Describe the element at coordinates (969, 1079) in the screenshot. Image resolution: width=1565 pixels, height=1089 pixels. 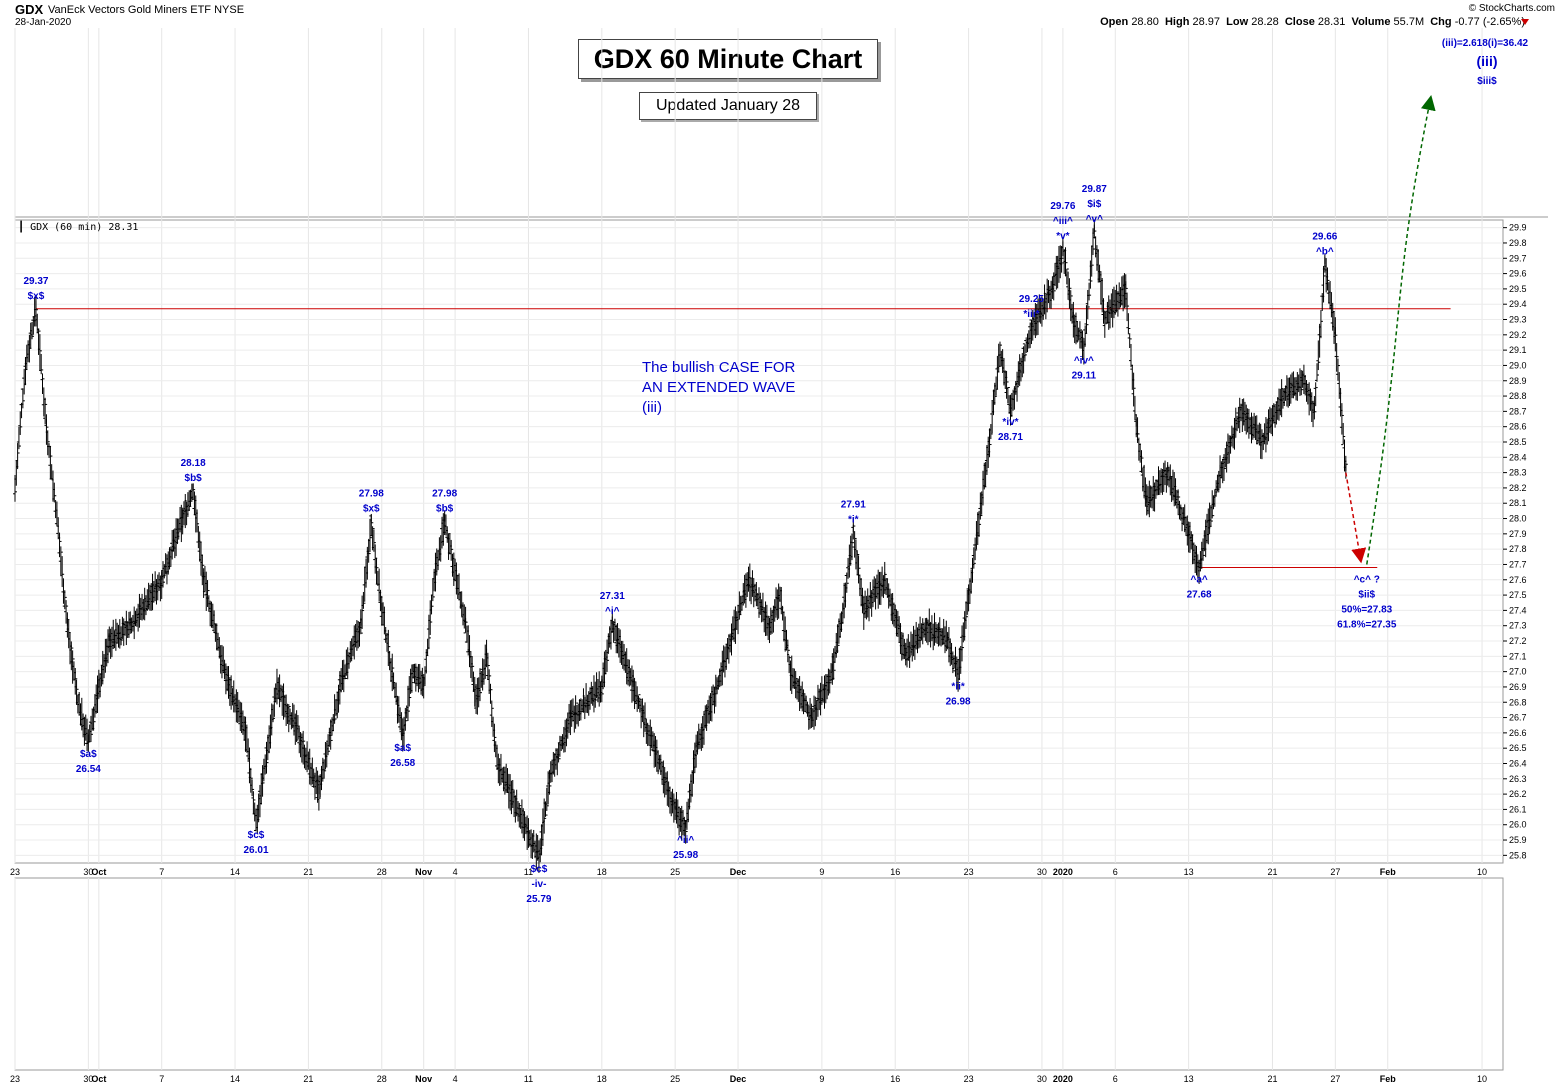
I see `x-tick-label-lower: 23` at that location.